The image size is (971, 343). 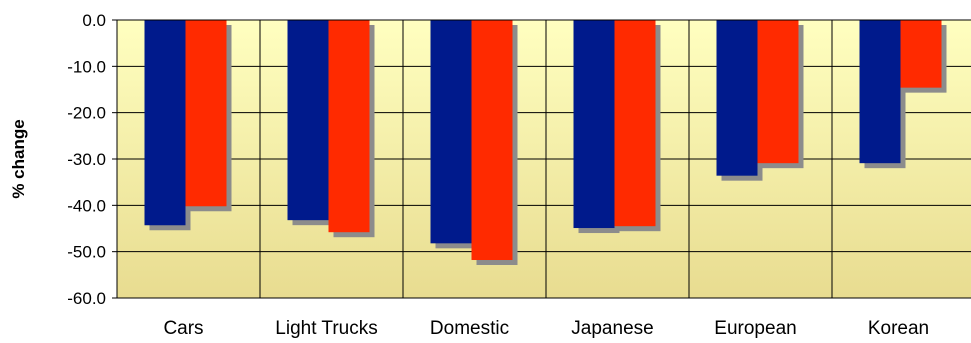 I want to click on y-axis-title: % change, so click(x=18, y=158).